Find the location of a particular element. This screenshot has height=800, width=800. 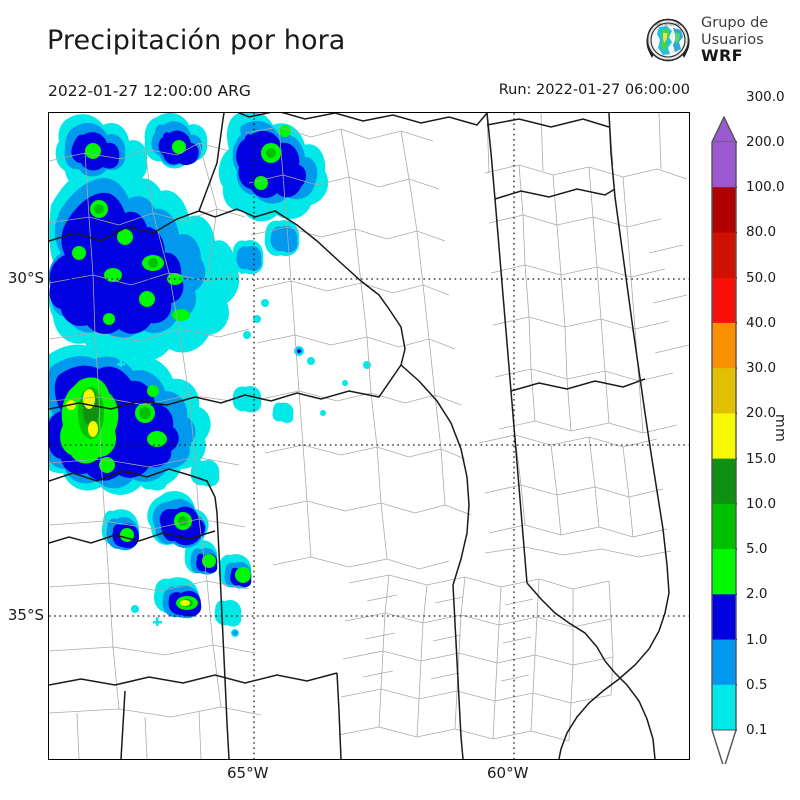

lon-tick-label-65w: 65°W is located at coordinates (248, 773).